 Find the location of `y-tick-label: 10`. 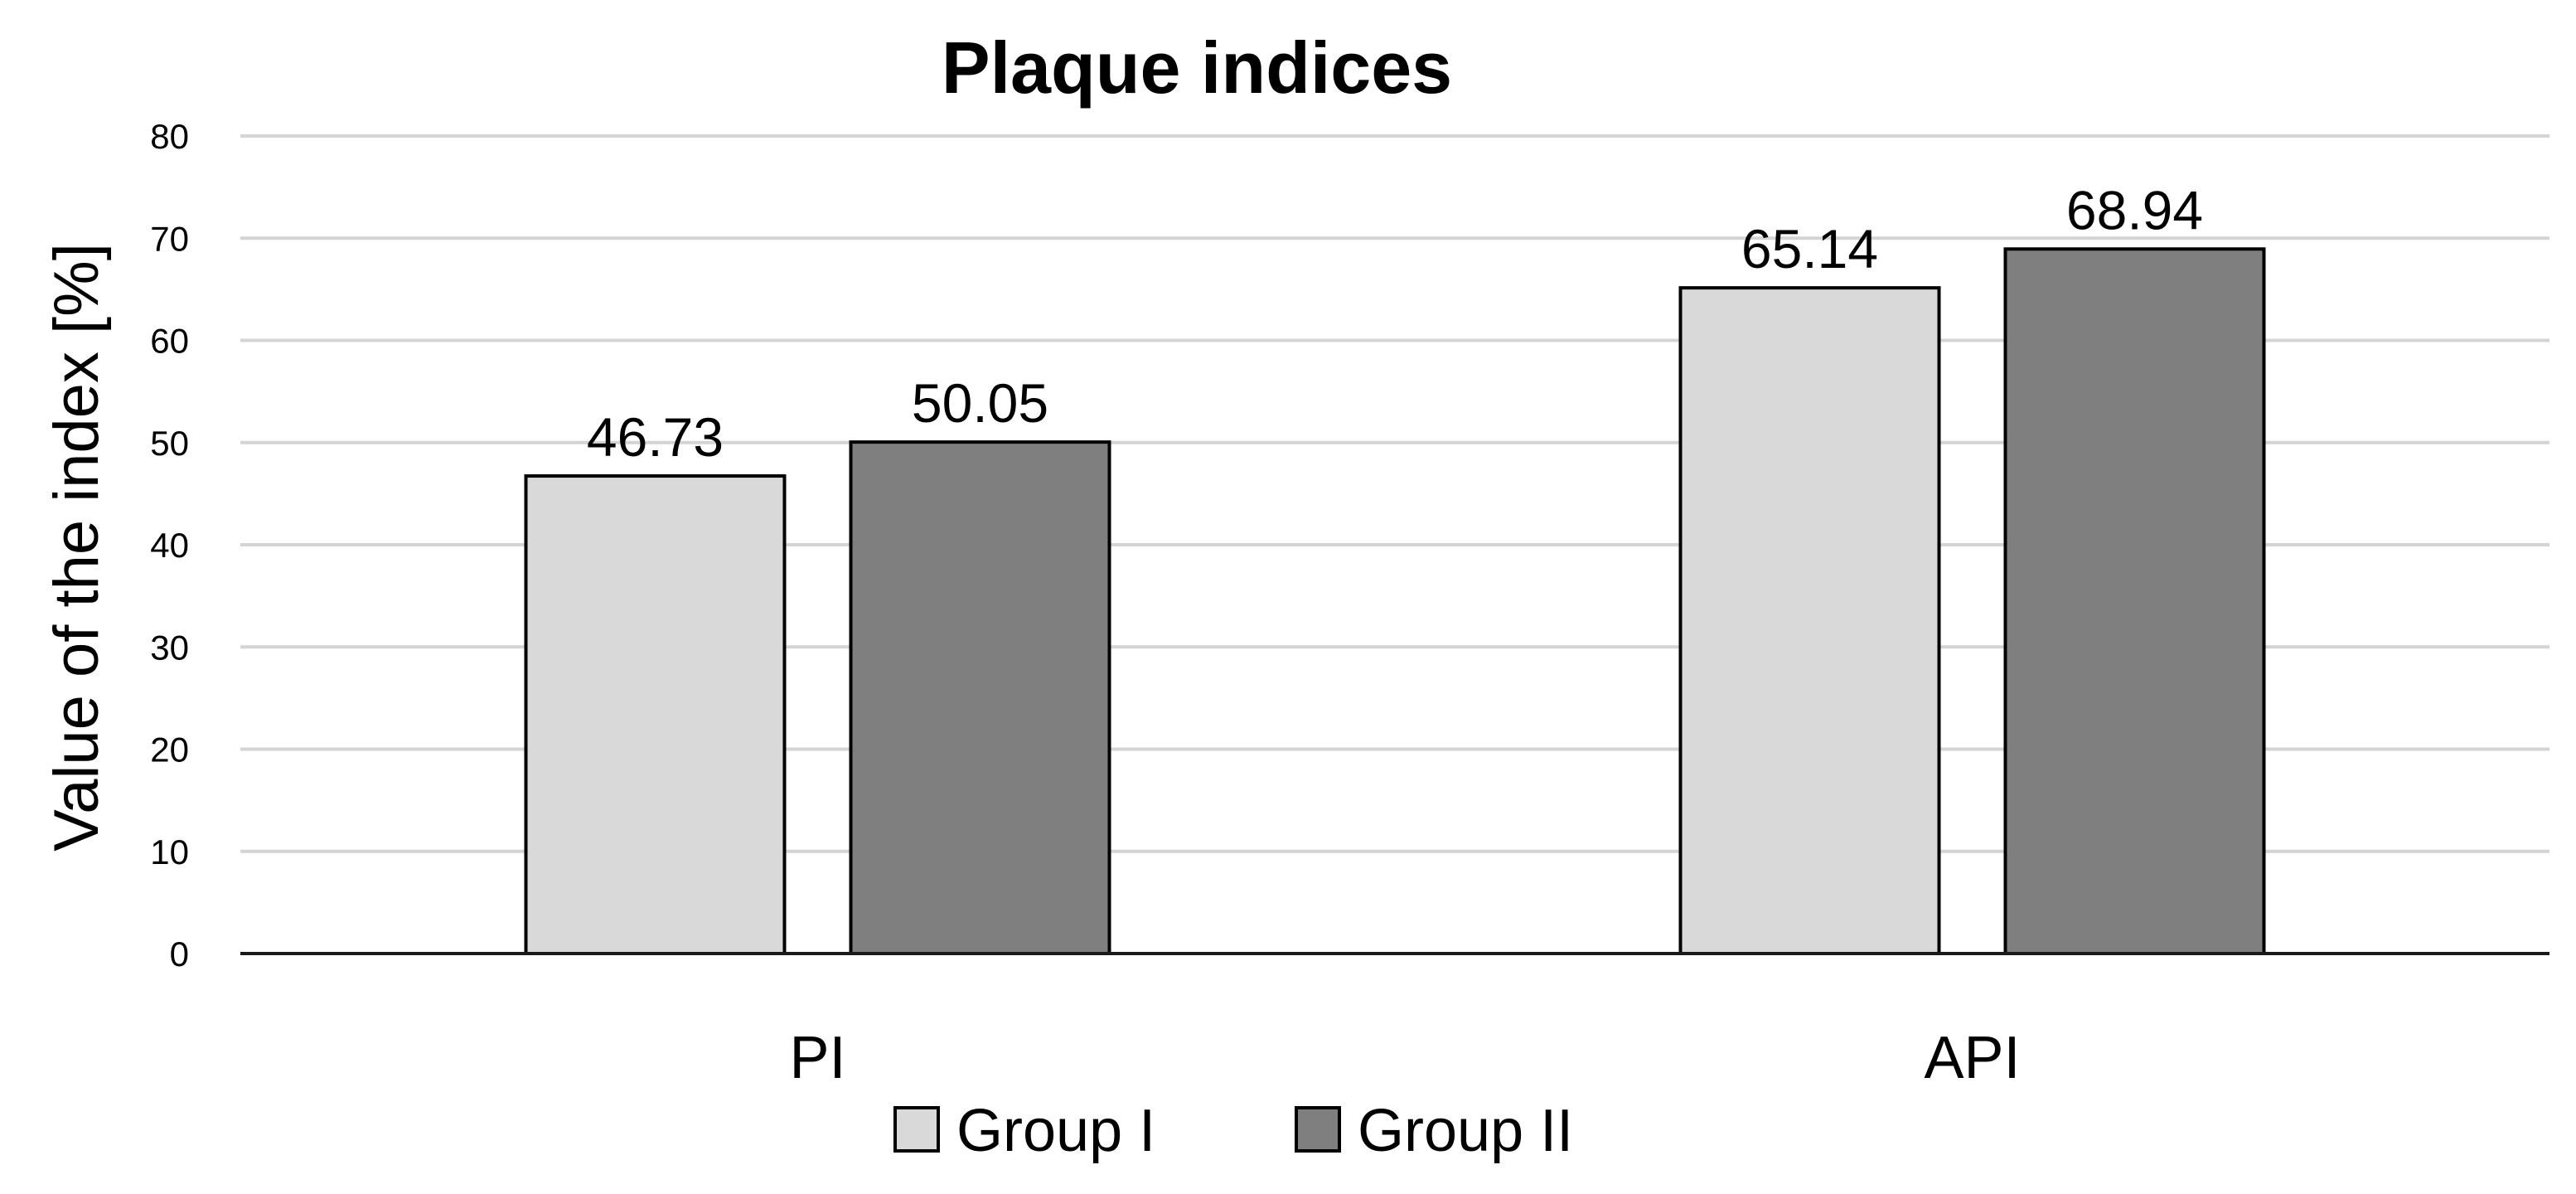

y-tick-label: 10 is located at coordinates (169, 851).